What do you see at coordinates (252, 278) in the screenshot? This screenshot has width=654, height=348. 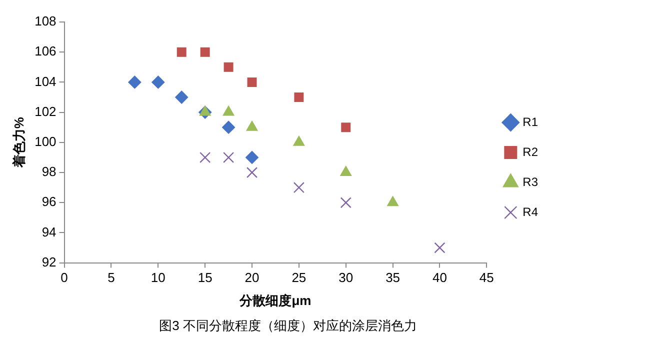 I see `x-tick-label: 20` at bounding box center [252, 278].